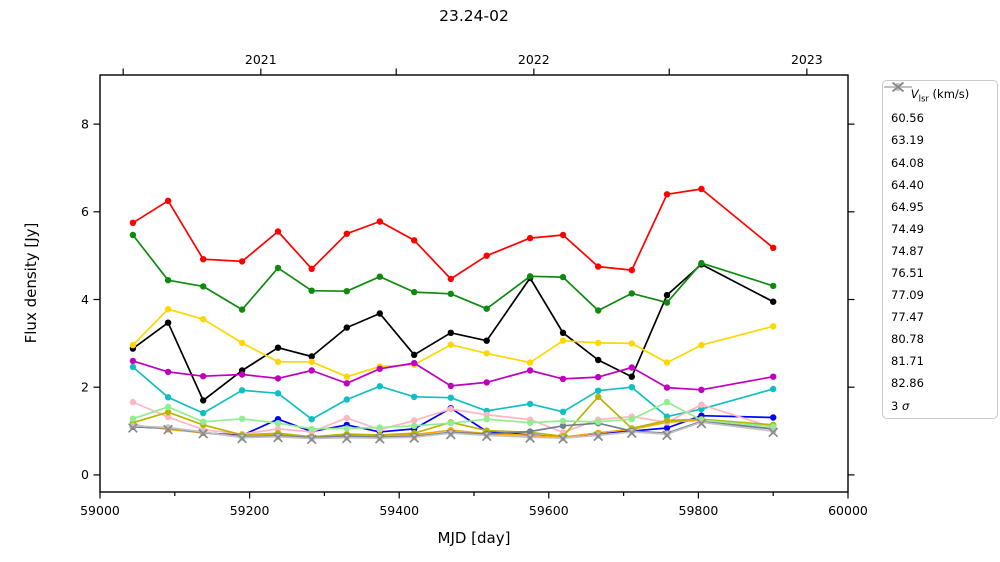 The width and height of the screenshot is (1000, 562). What do you see at coordinates (907, 317) in the screenshot?
I see `legend-entry-label: 77.47` at bounding box center [907, 317].